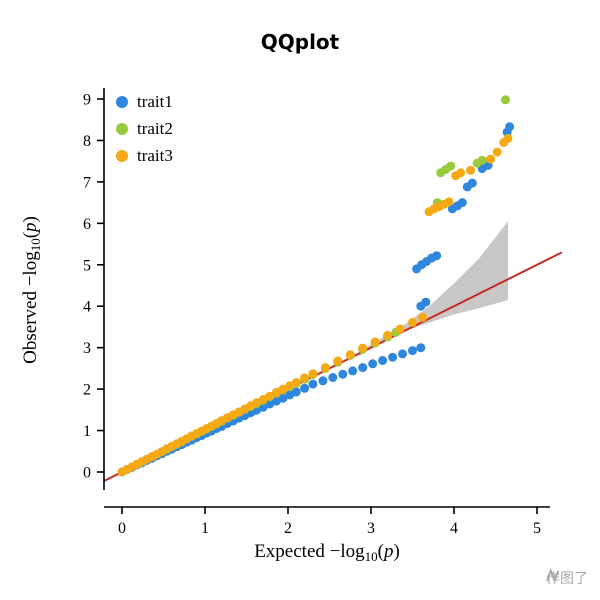  I want to click on legend-item-trait1: trait1, so click(144, 102).